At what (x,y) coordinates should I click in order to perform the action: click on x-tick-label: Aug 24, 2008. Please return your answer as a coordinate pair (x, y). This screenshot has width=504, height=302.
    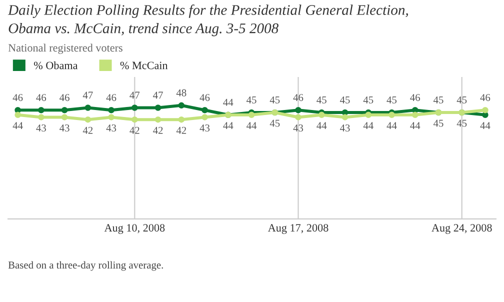
    Looking at the image, I should click on (462, 229).